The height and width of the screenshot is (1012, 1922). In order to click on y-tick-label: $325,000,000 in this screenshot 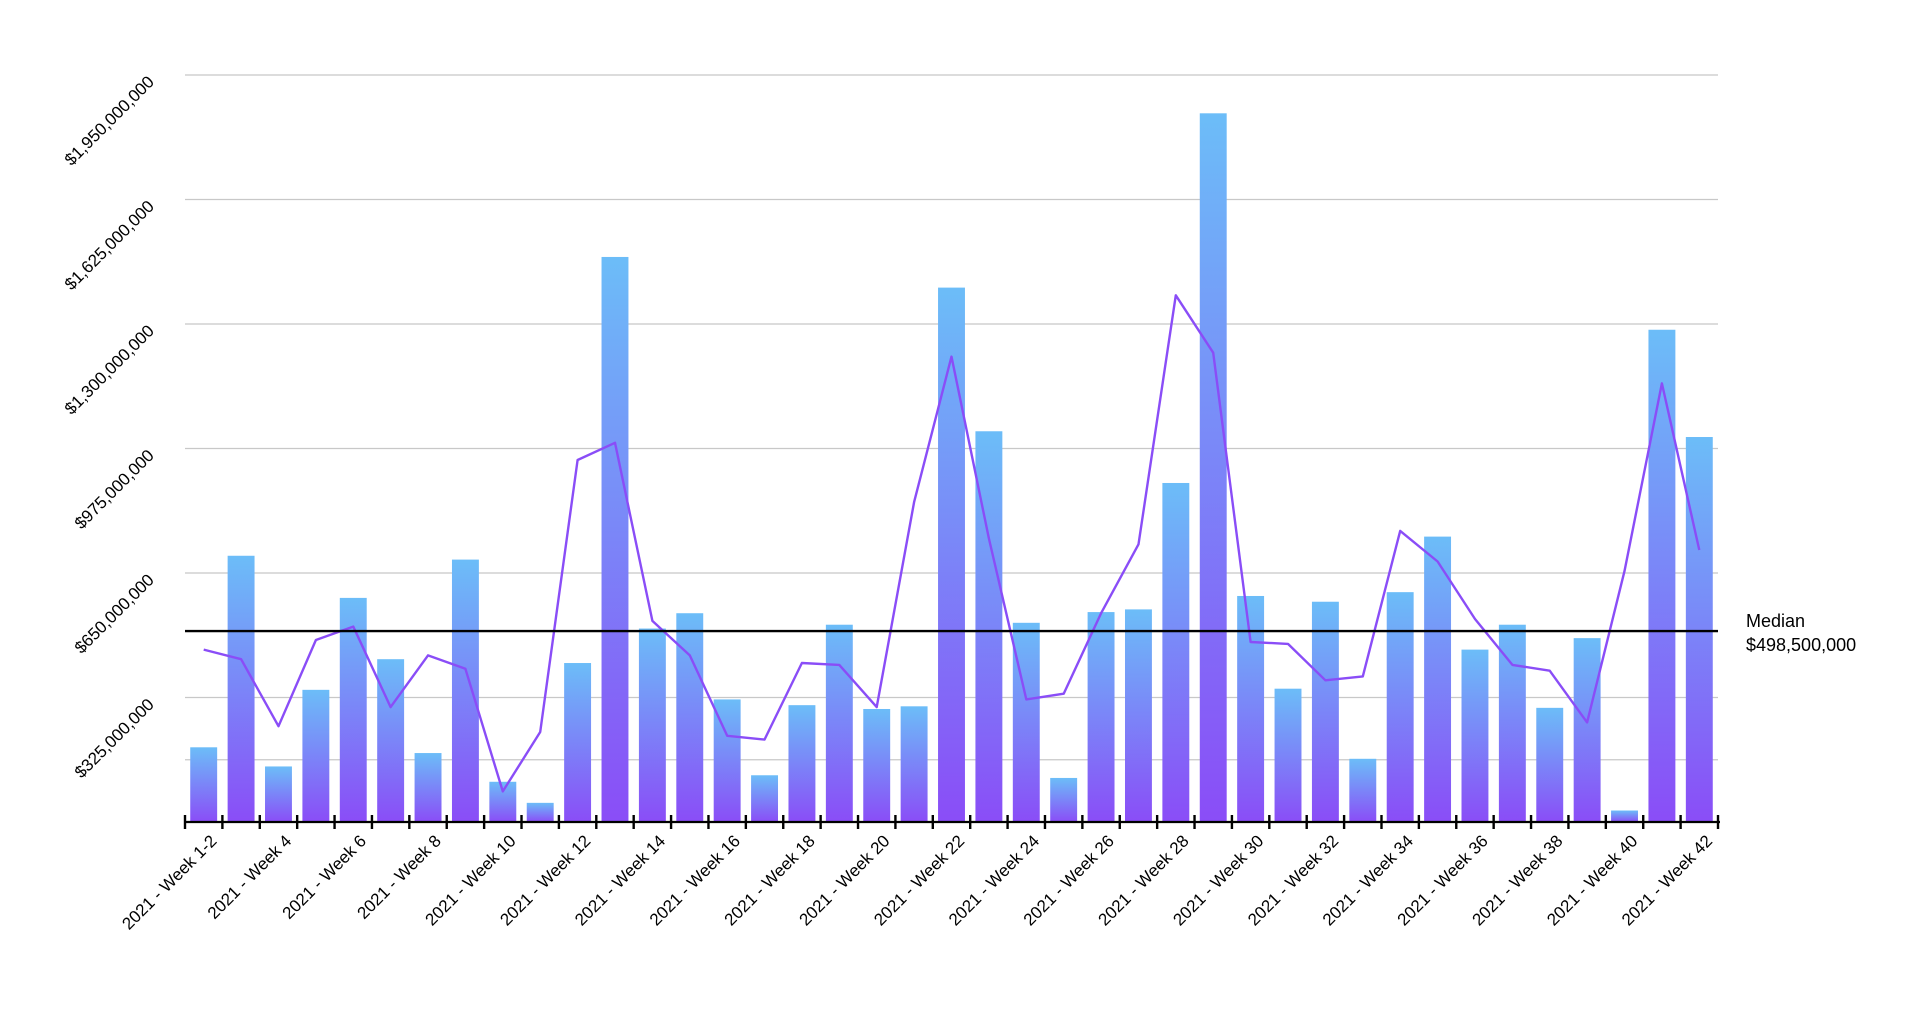, I will do `click(114, 738)`.